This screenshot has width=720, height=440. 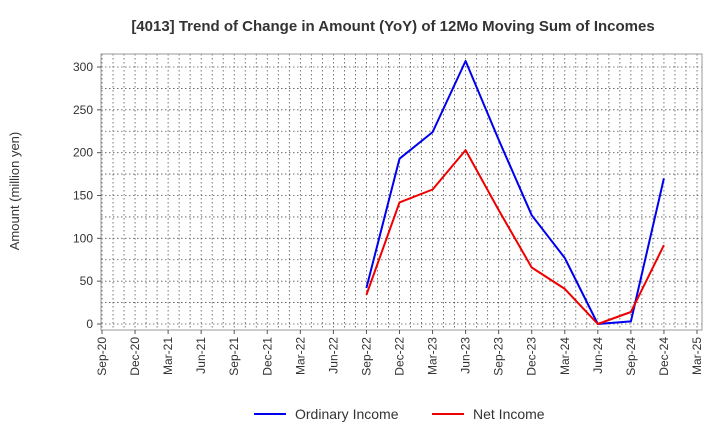 I want to click on y-axis-ticks: 0 50 100 150 200 250 300, so click(x=87, y=195).